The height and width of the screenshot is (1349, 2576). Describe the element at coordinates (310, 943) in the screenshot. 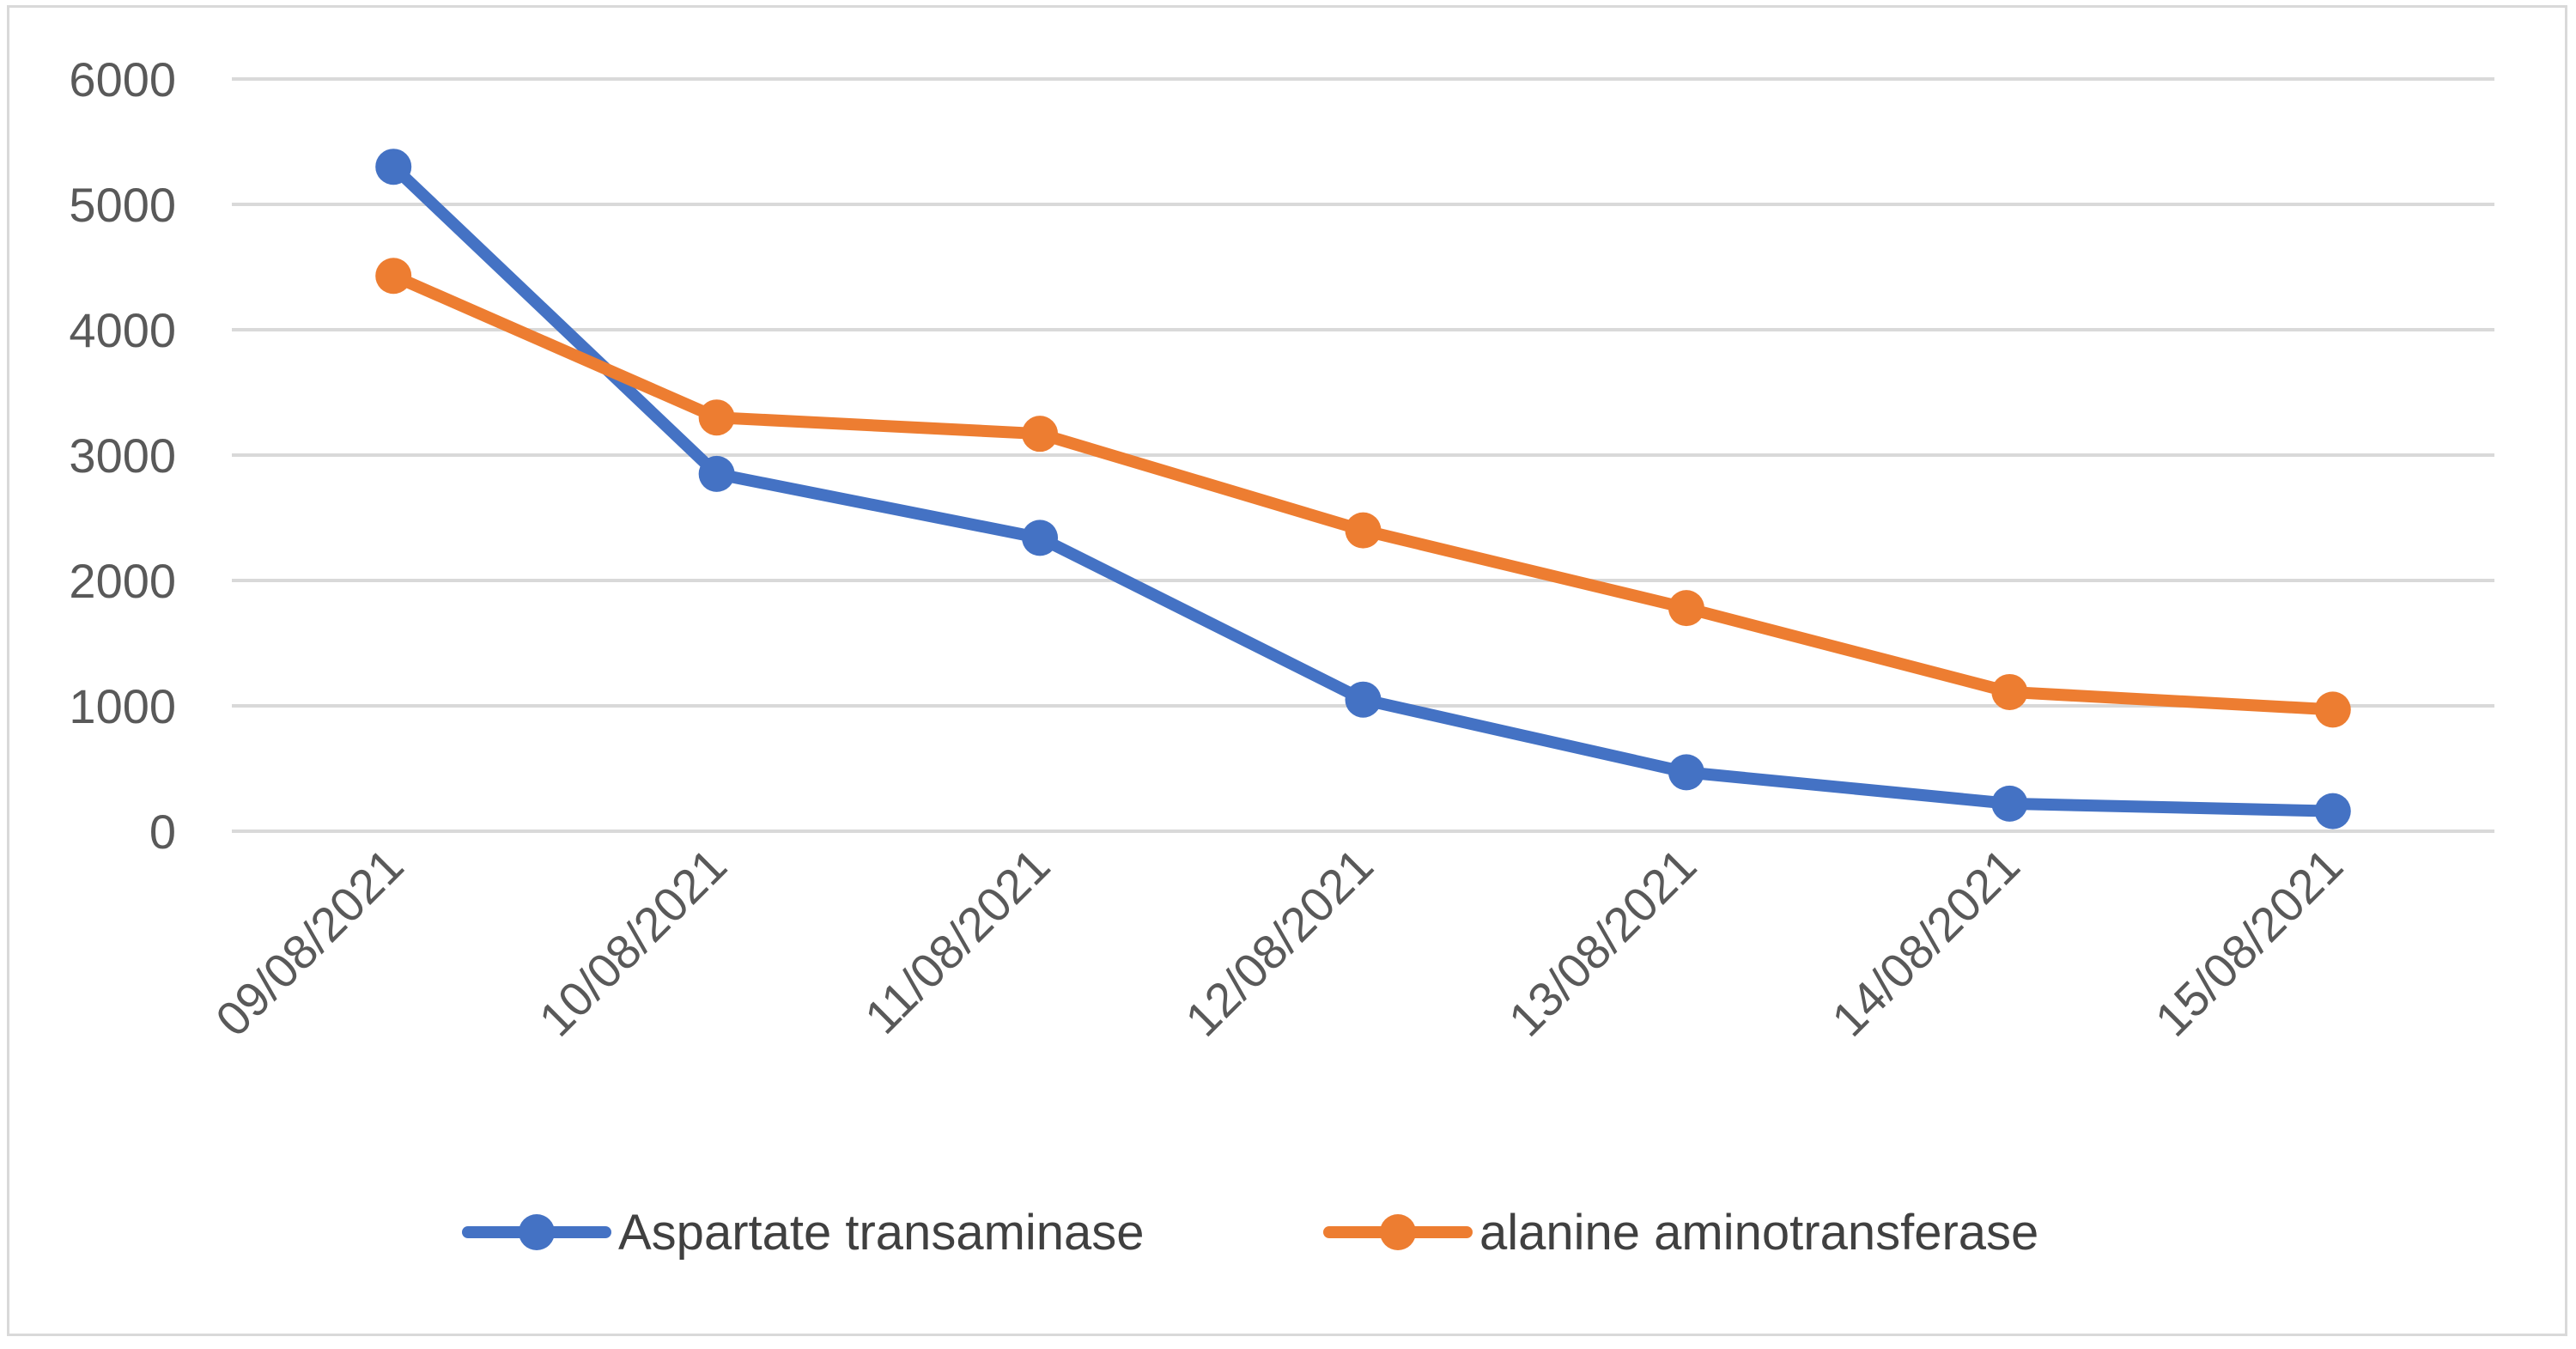

I see `x-tick-label: 09/08/2021` at that location.